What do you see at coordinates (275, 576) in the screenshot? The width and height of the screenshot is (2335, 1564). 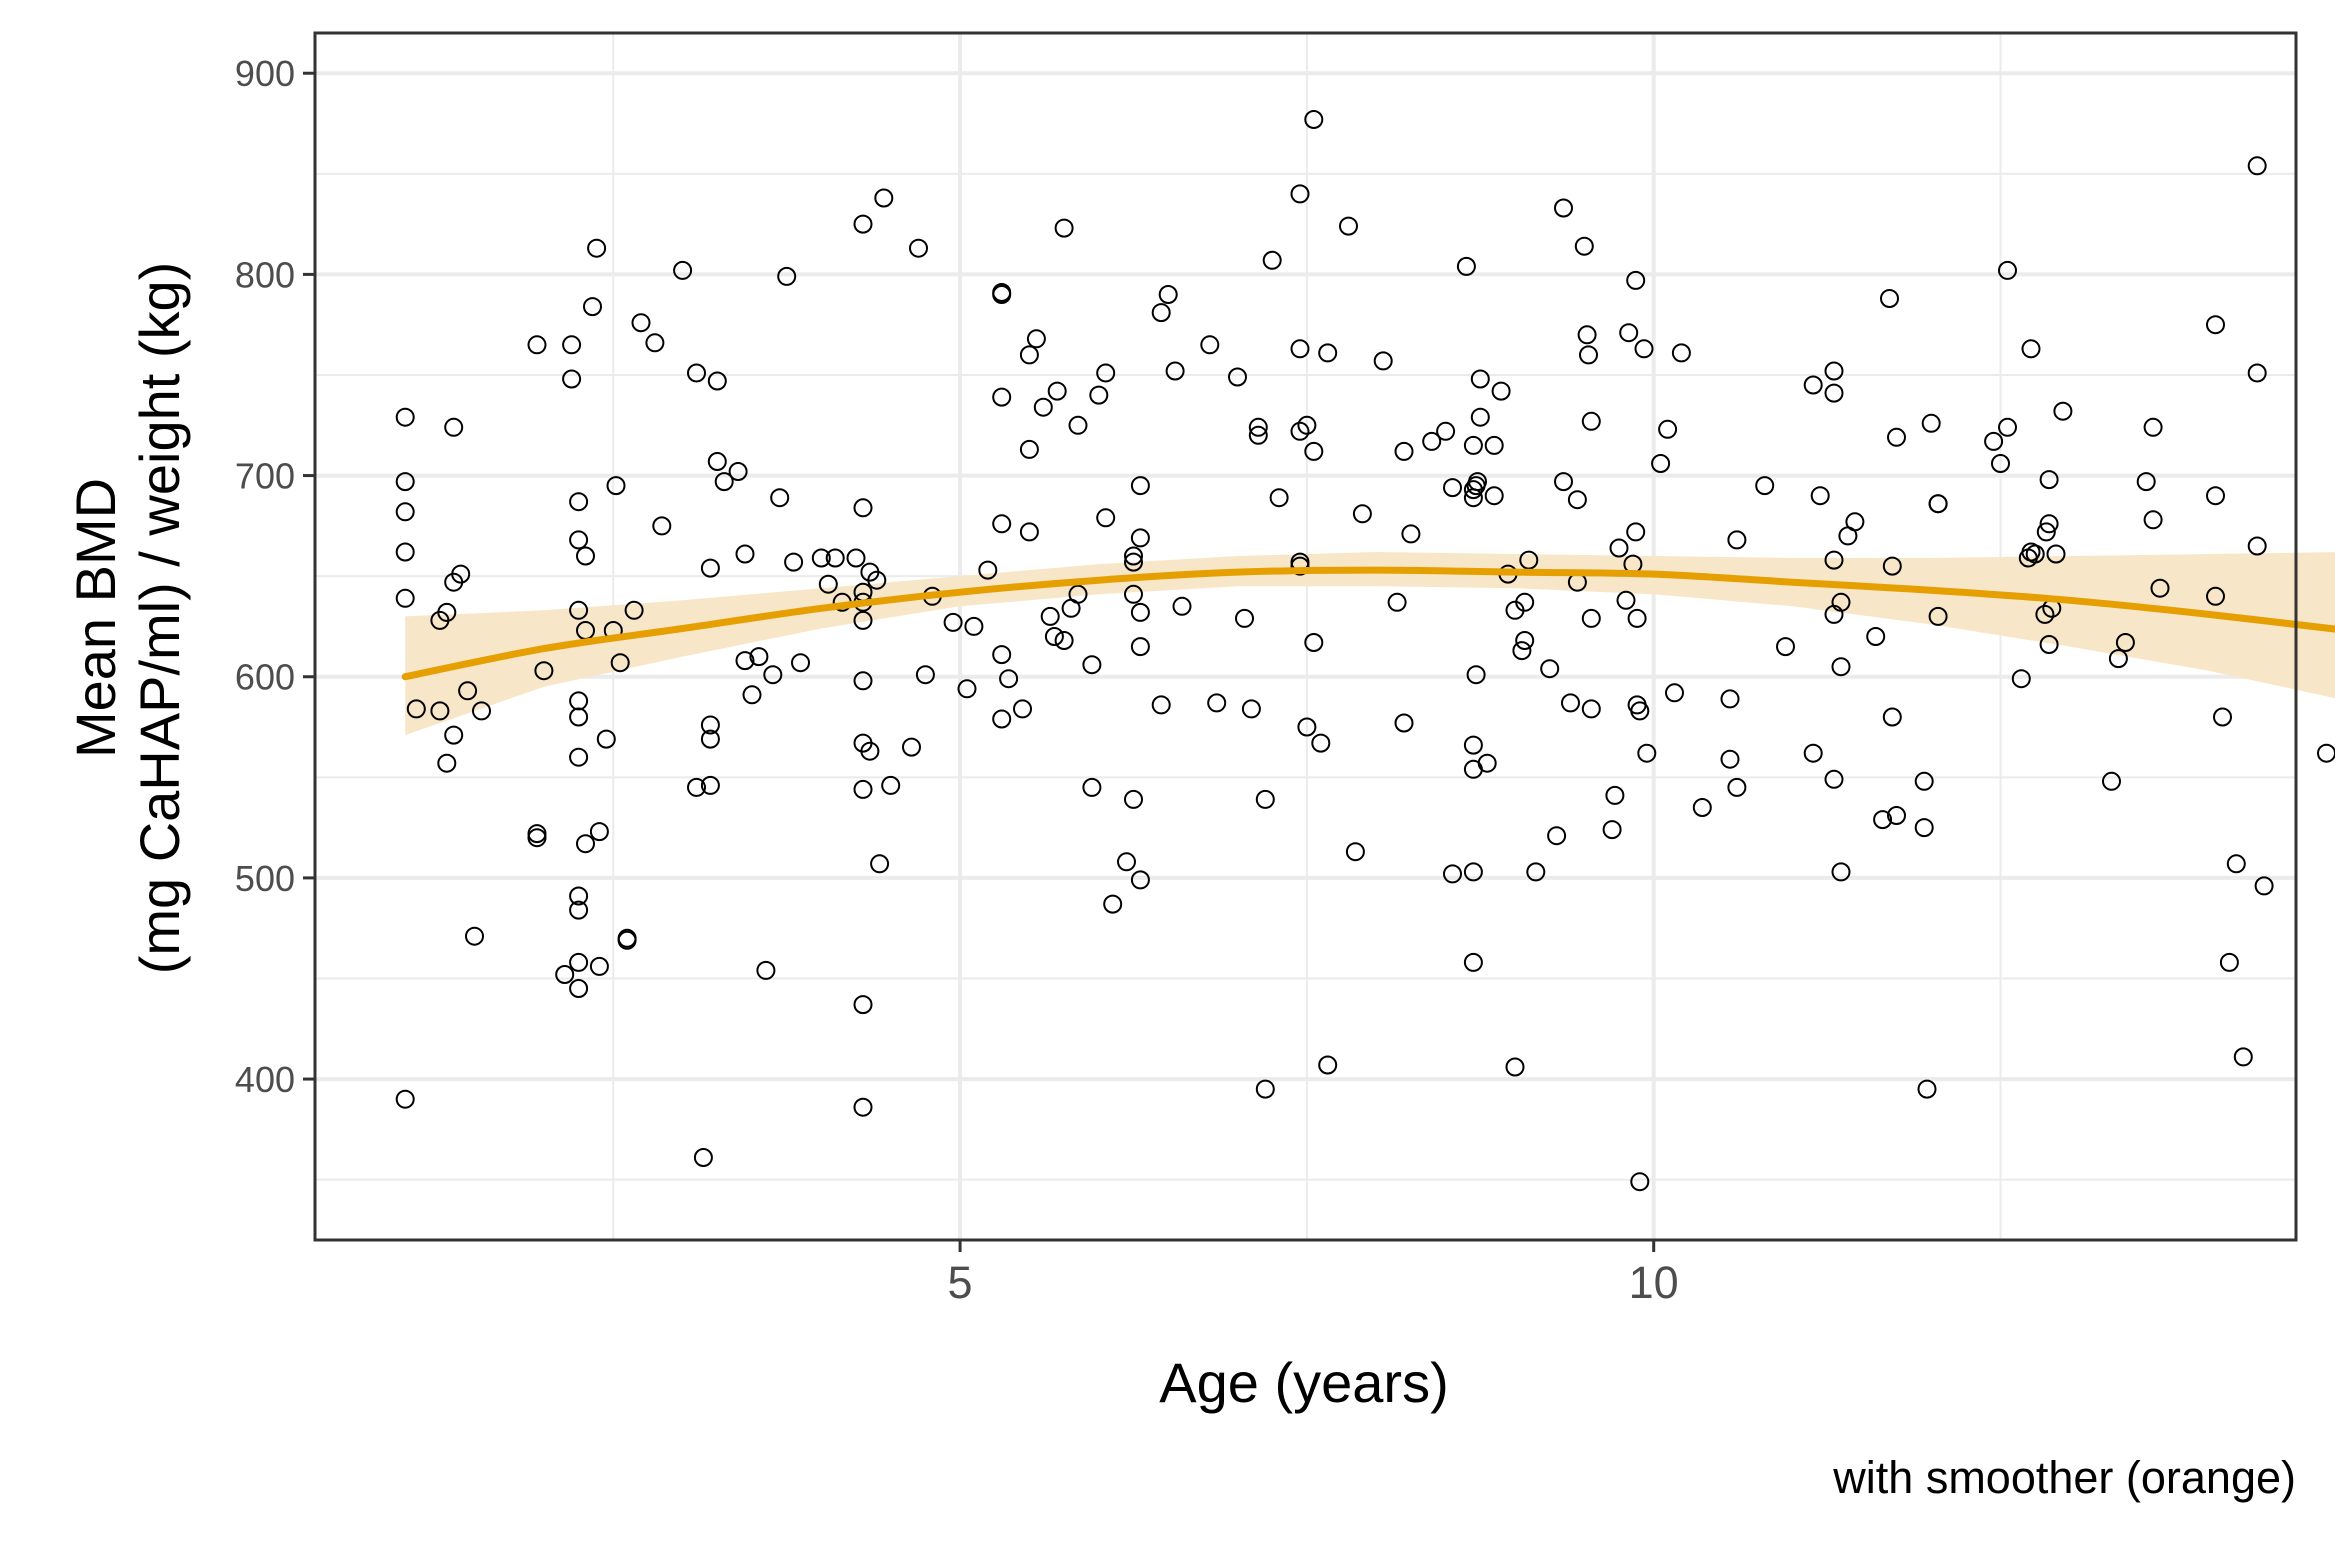 I see `y-axis: 400 500 600 700 800 900` at bounding box center [275, 576].